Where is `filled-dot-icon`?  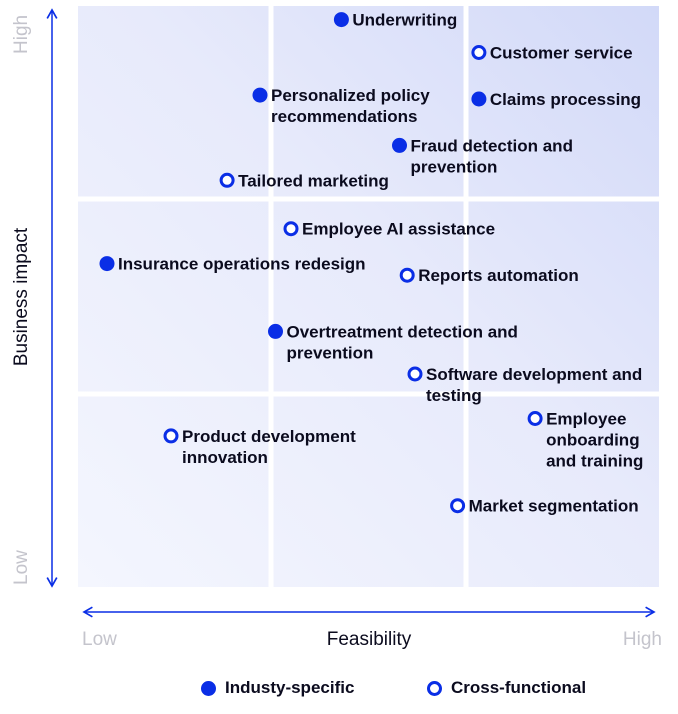 filled-dot-icon is located at coordinates (208, 688).